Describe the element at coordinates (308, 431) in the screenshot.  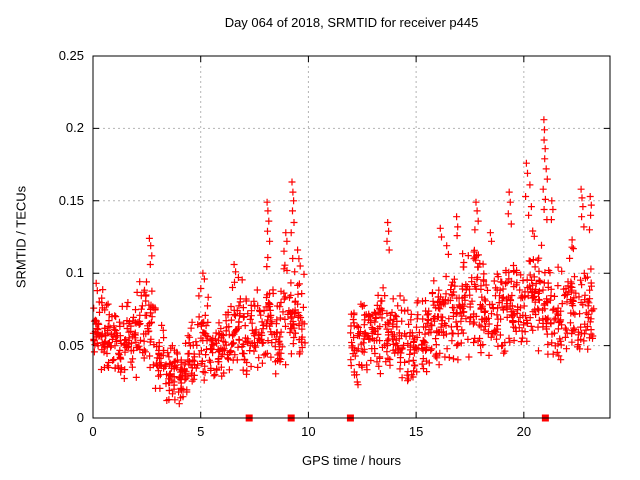
I see `x-tick-label: 10` at that location.